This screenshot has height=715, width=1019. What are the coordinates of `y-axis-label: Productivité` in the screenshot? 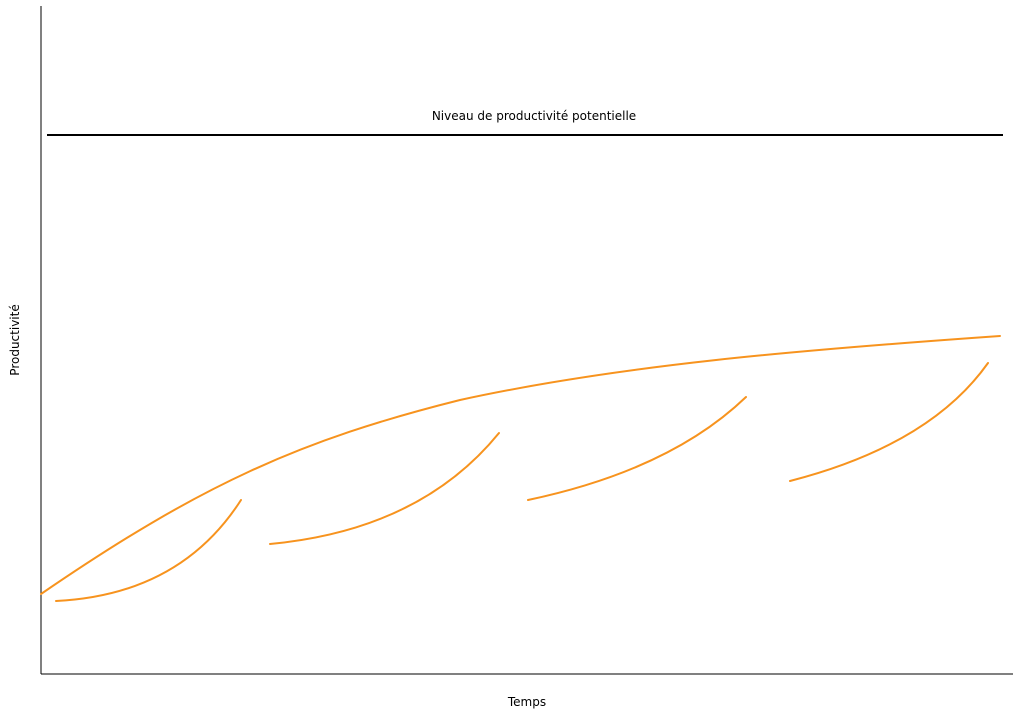 It's located at (15, 339).